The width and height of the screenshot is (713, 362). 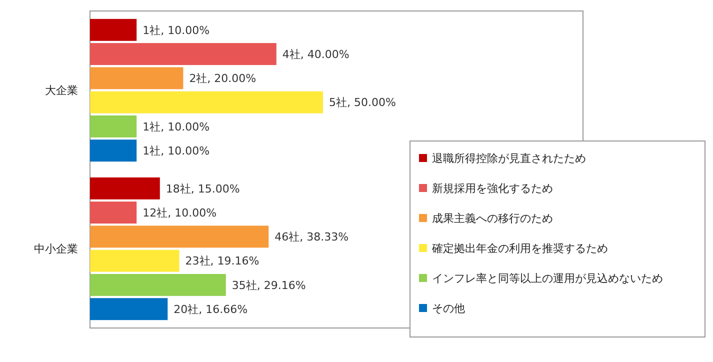 I want to click on data-label: 46社, 38.33%, so click(x=311, y=237).